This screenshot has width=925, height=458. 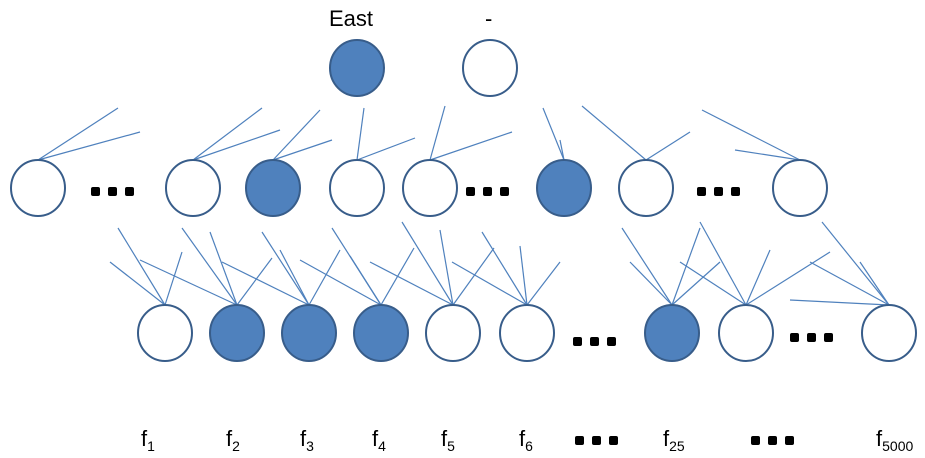 What do you see at coordinates (233, 440) in the screenshot?
I see `feature-label-f2: f2` at bounding box center [233, 440].